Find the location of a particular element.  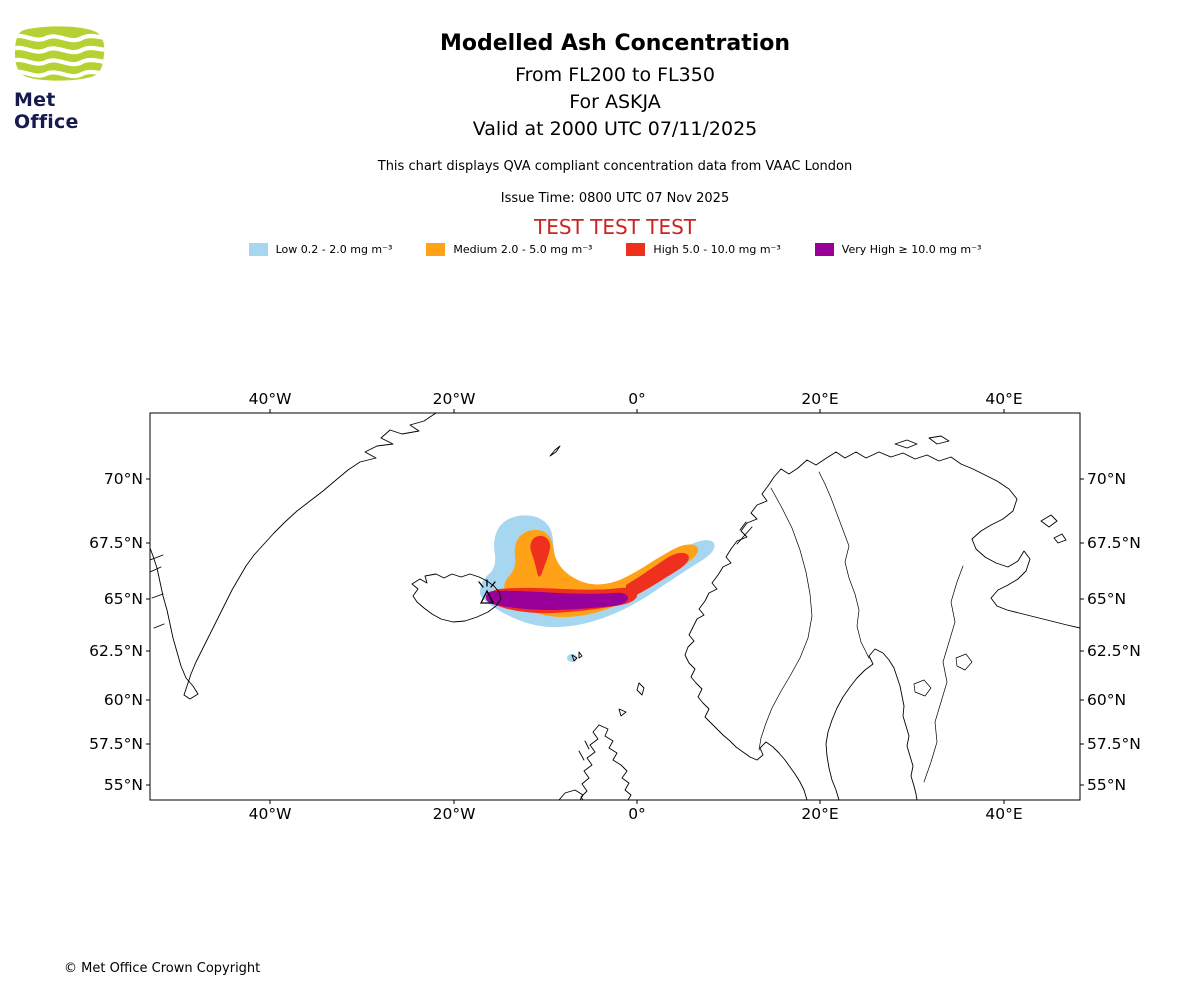

met-office-logo-mark is located at coordinates (60, 53).